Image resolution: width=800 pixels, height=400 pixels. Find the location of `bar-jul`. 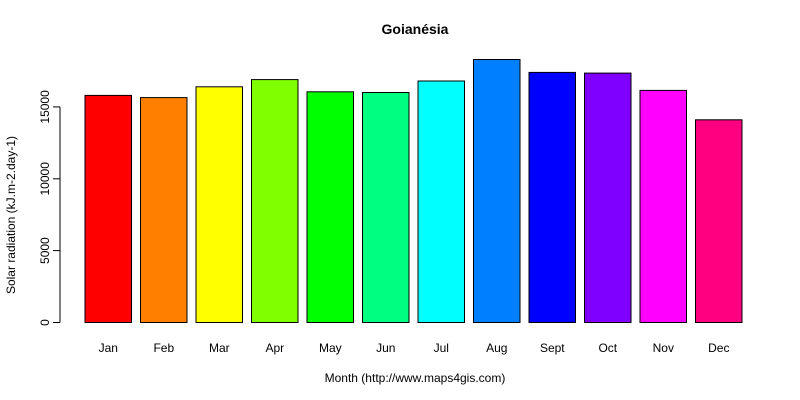

bar-jul is located at coordinates (441, 201).